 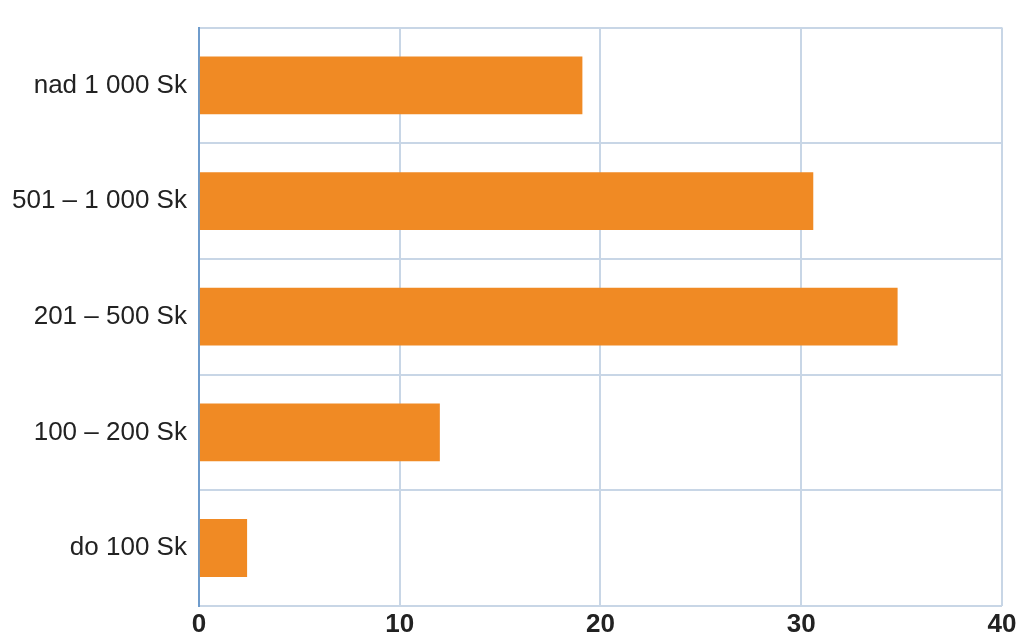 I want to click on y-tick-label: 201 – 500 Sk, so click(x=110, y=314).